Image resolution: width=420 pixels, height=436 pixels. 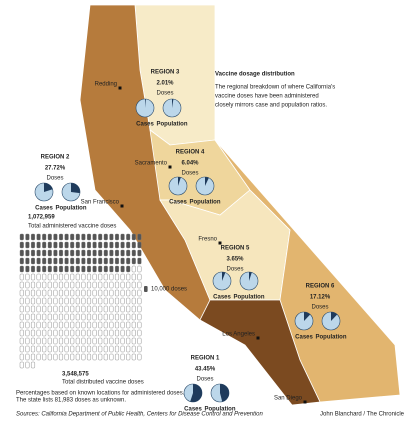 I want to click on doses-label: Doses, so click(x=54, y=179).